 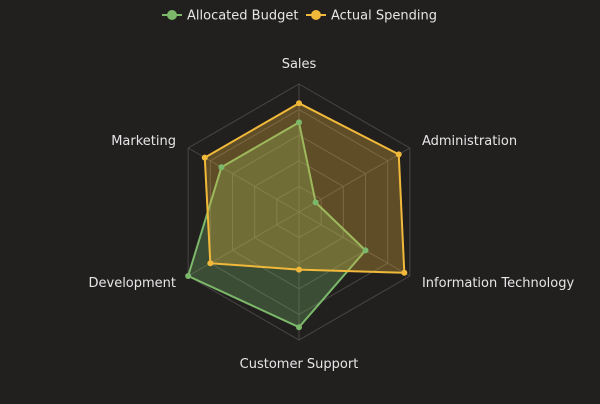 I want to click on axis-label: Sales, so click(x=299, y=64).